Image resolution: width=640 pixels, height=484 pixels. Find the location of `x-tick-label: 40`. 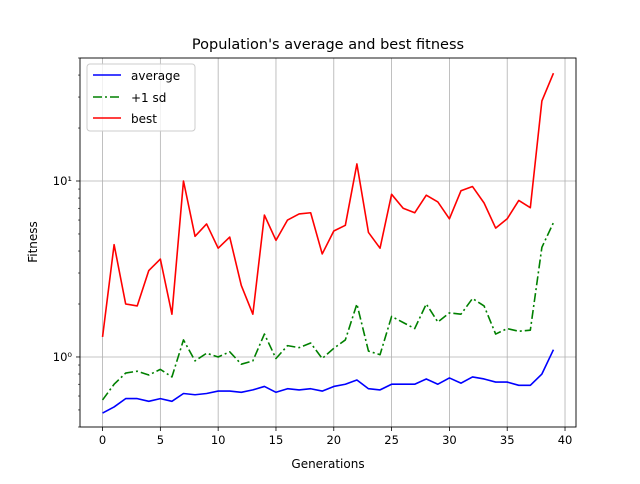

x-tick-label: 40 is located at coordinates (565, 440).